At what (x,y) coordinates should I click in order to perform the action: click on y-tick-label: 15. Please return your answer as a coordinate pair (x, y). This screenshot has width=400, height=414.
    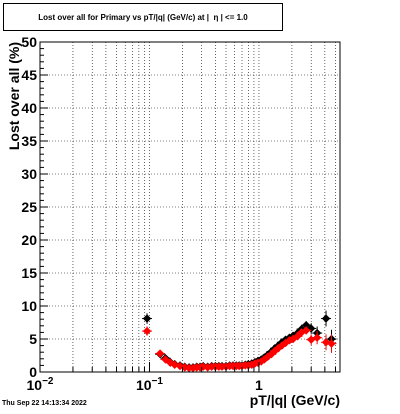
    Looking at the image, I should click on (29, 273).